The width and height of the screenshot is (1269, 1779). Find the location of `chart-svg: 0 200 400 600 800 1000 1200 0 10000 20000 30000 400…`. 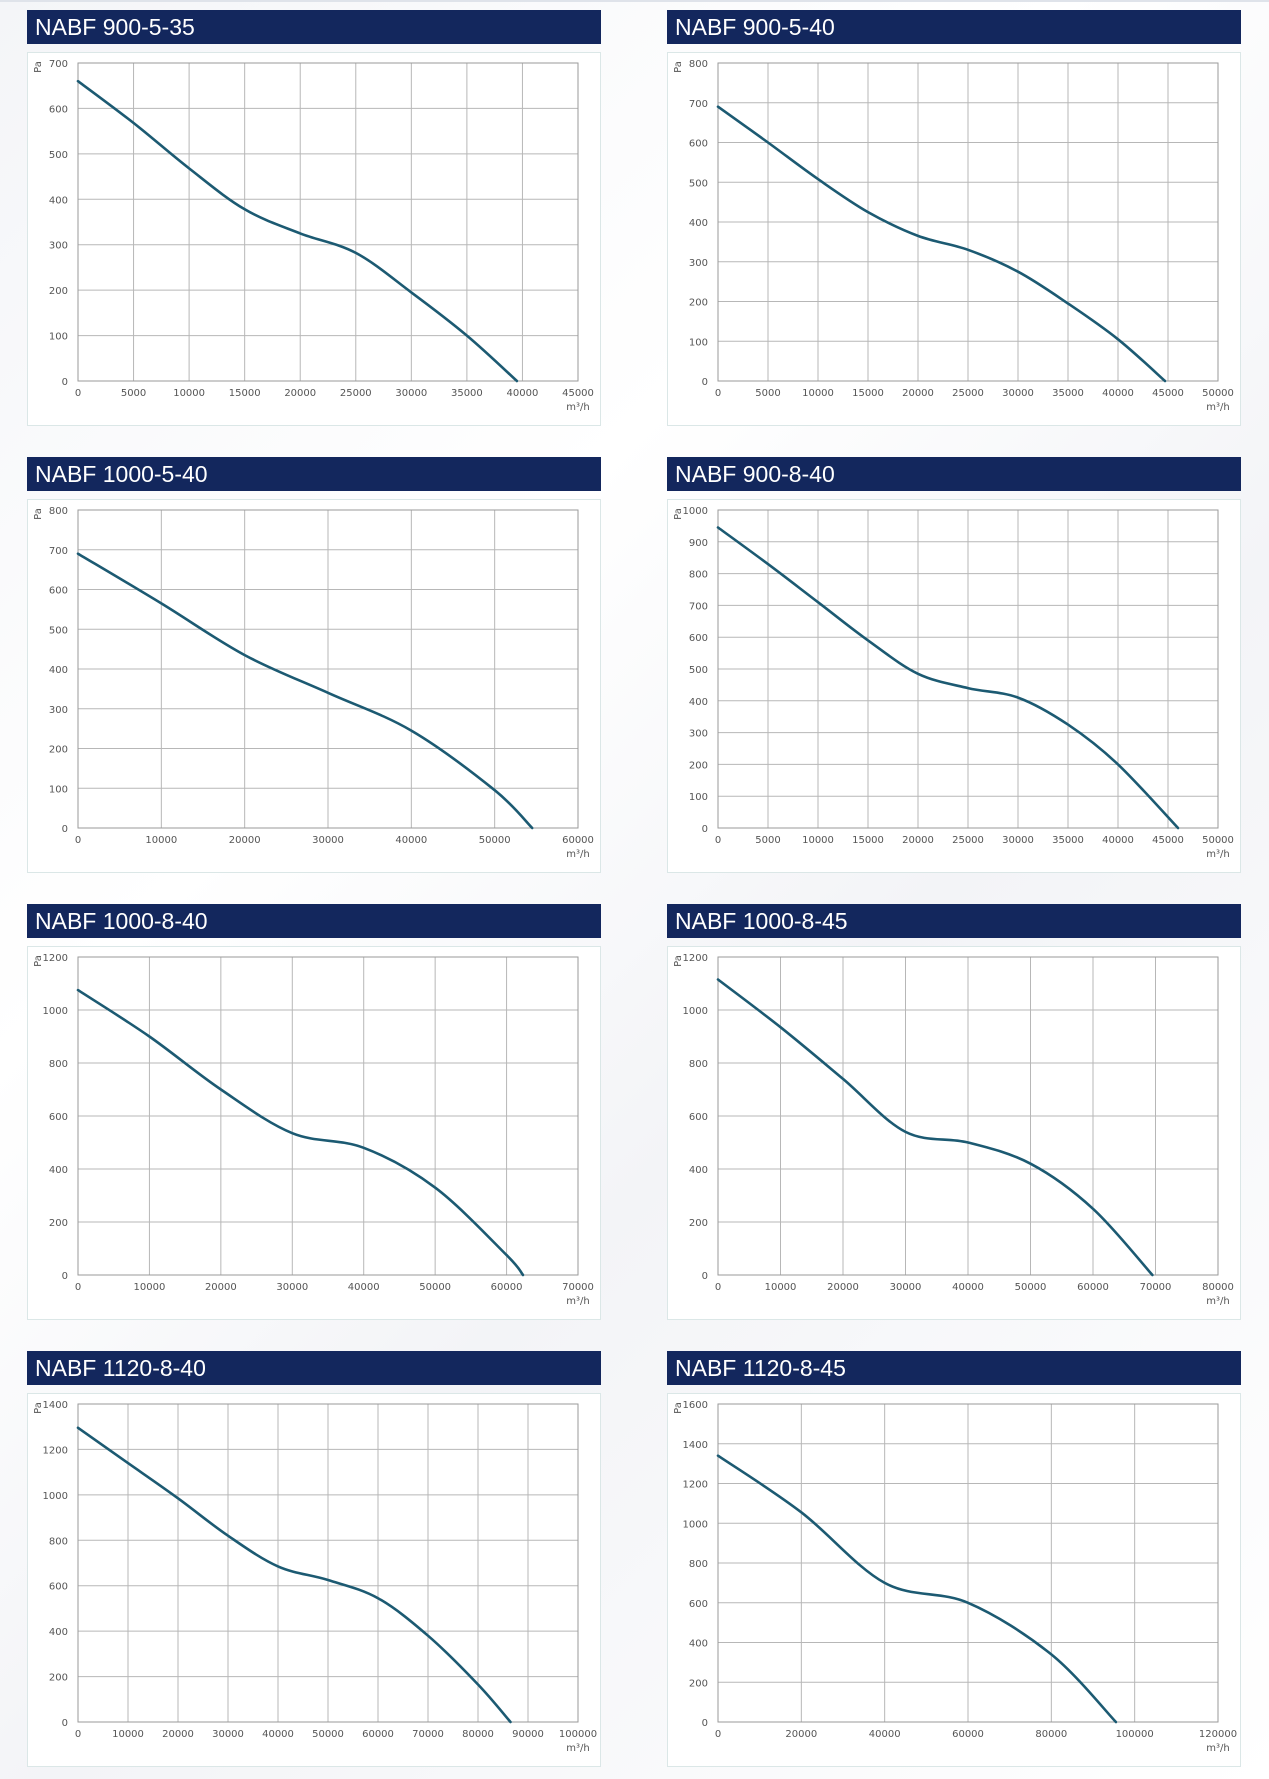

chart-svg: 0 200 400 600 800 1000 1200 0 10000 20000 30000 400… is located at coordinates (313, 1130).